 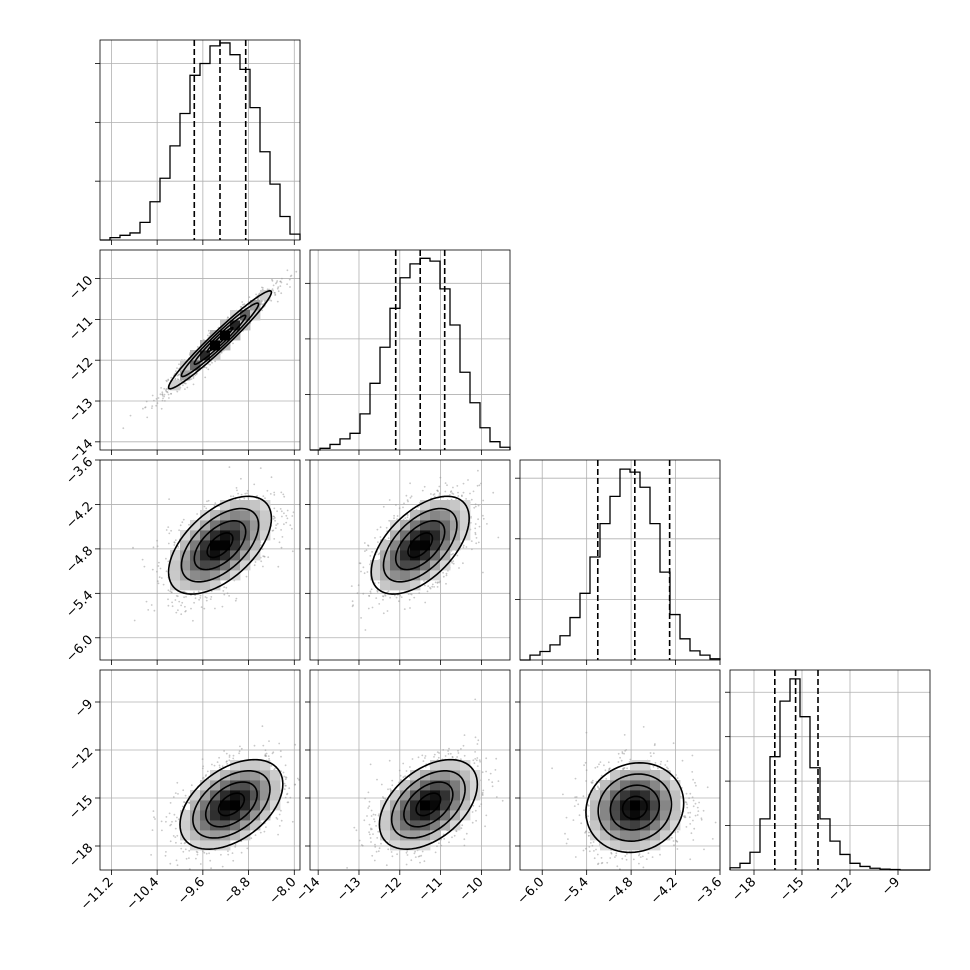 What do you see at coordinates (198, 772) in the screenshot?
I see `pair-panel-p1-p4` at bounding box center [198, 772].